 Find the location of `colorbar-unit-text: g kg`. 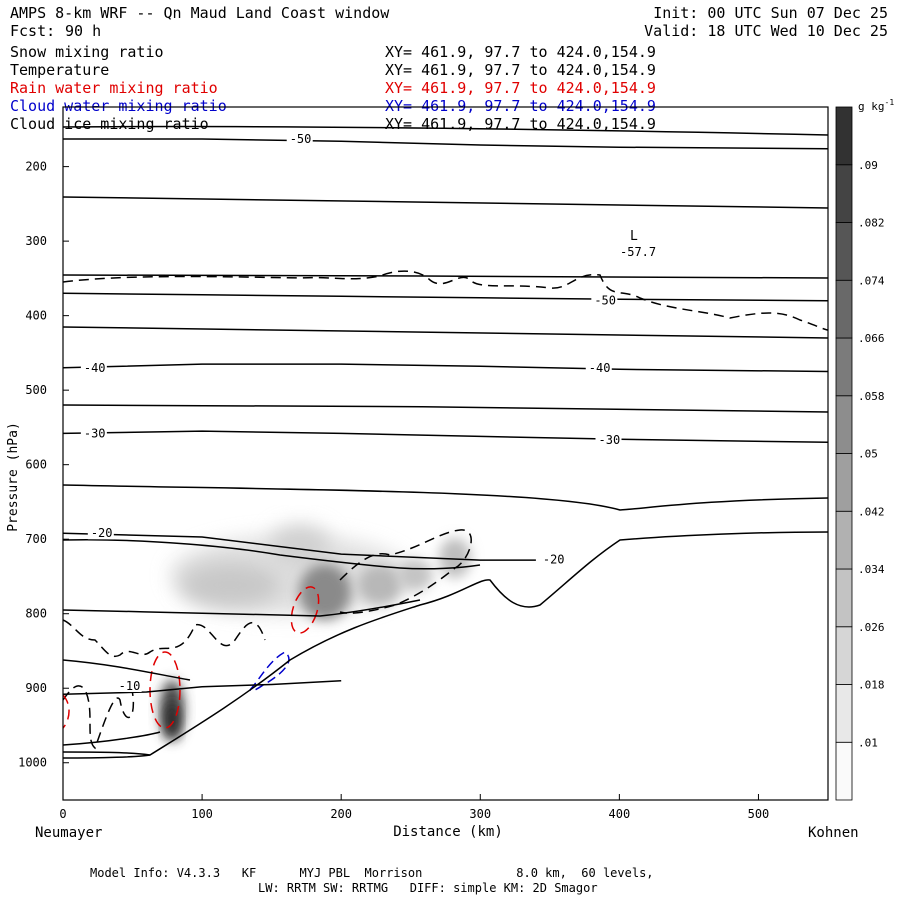

colorbar-unit-text: g kg is located at coordinates (871, 106).